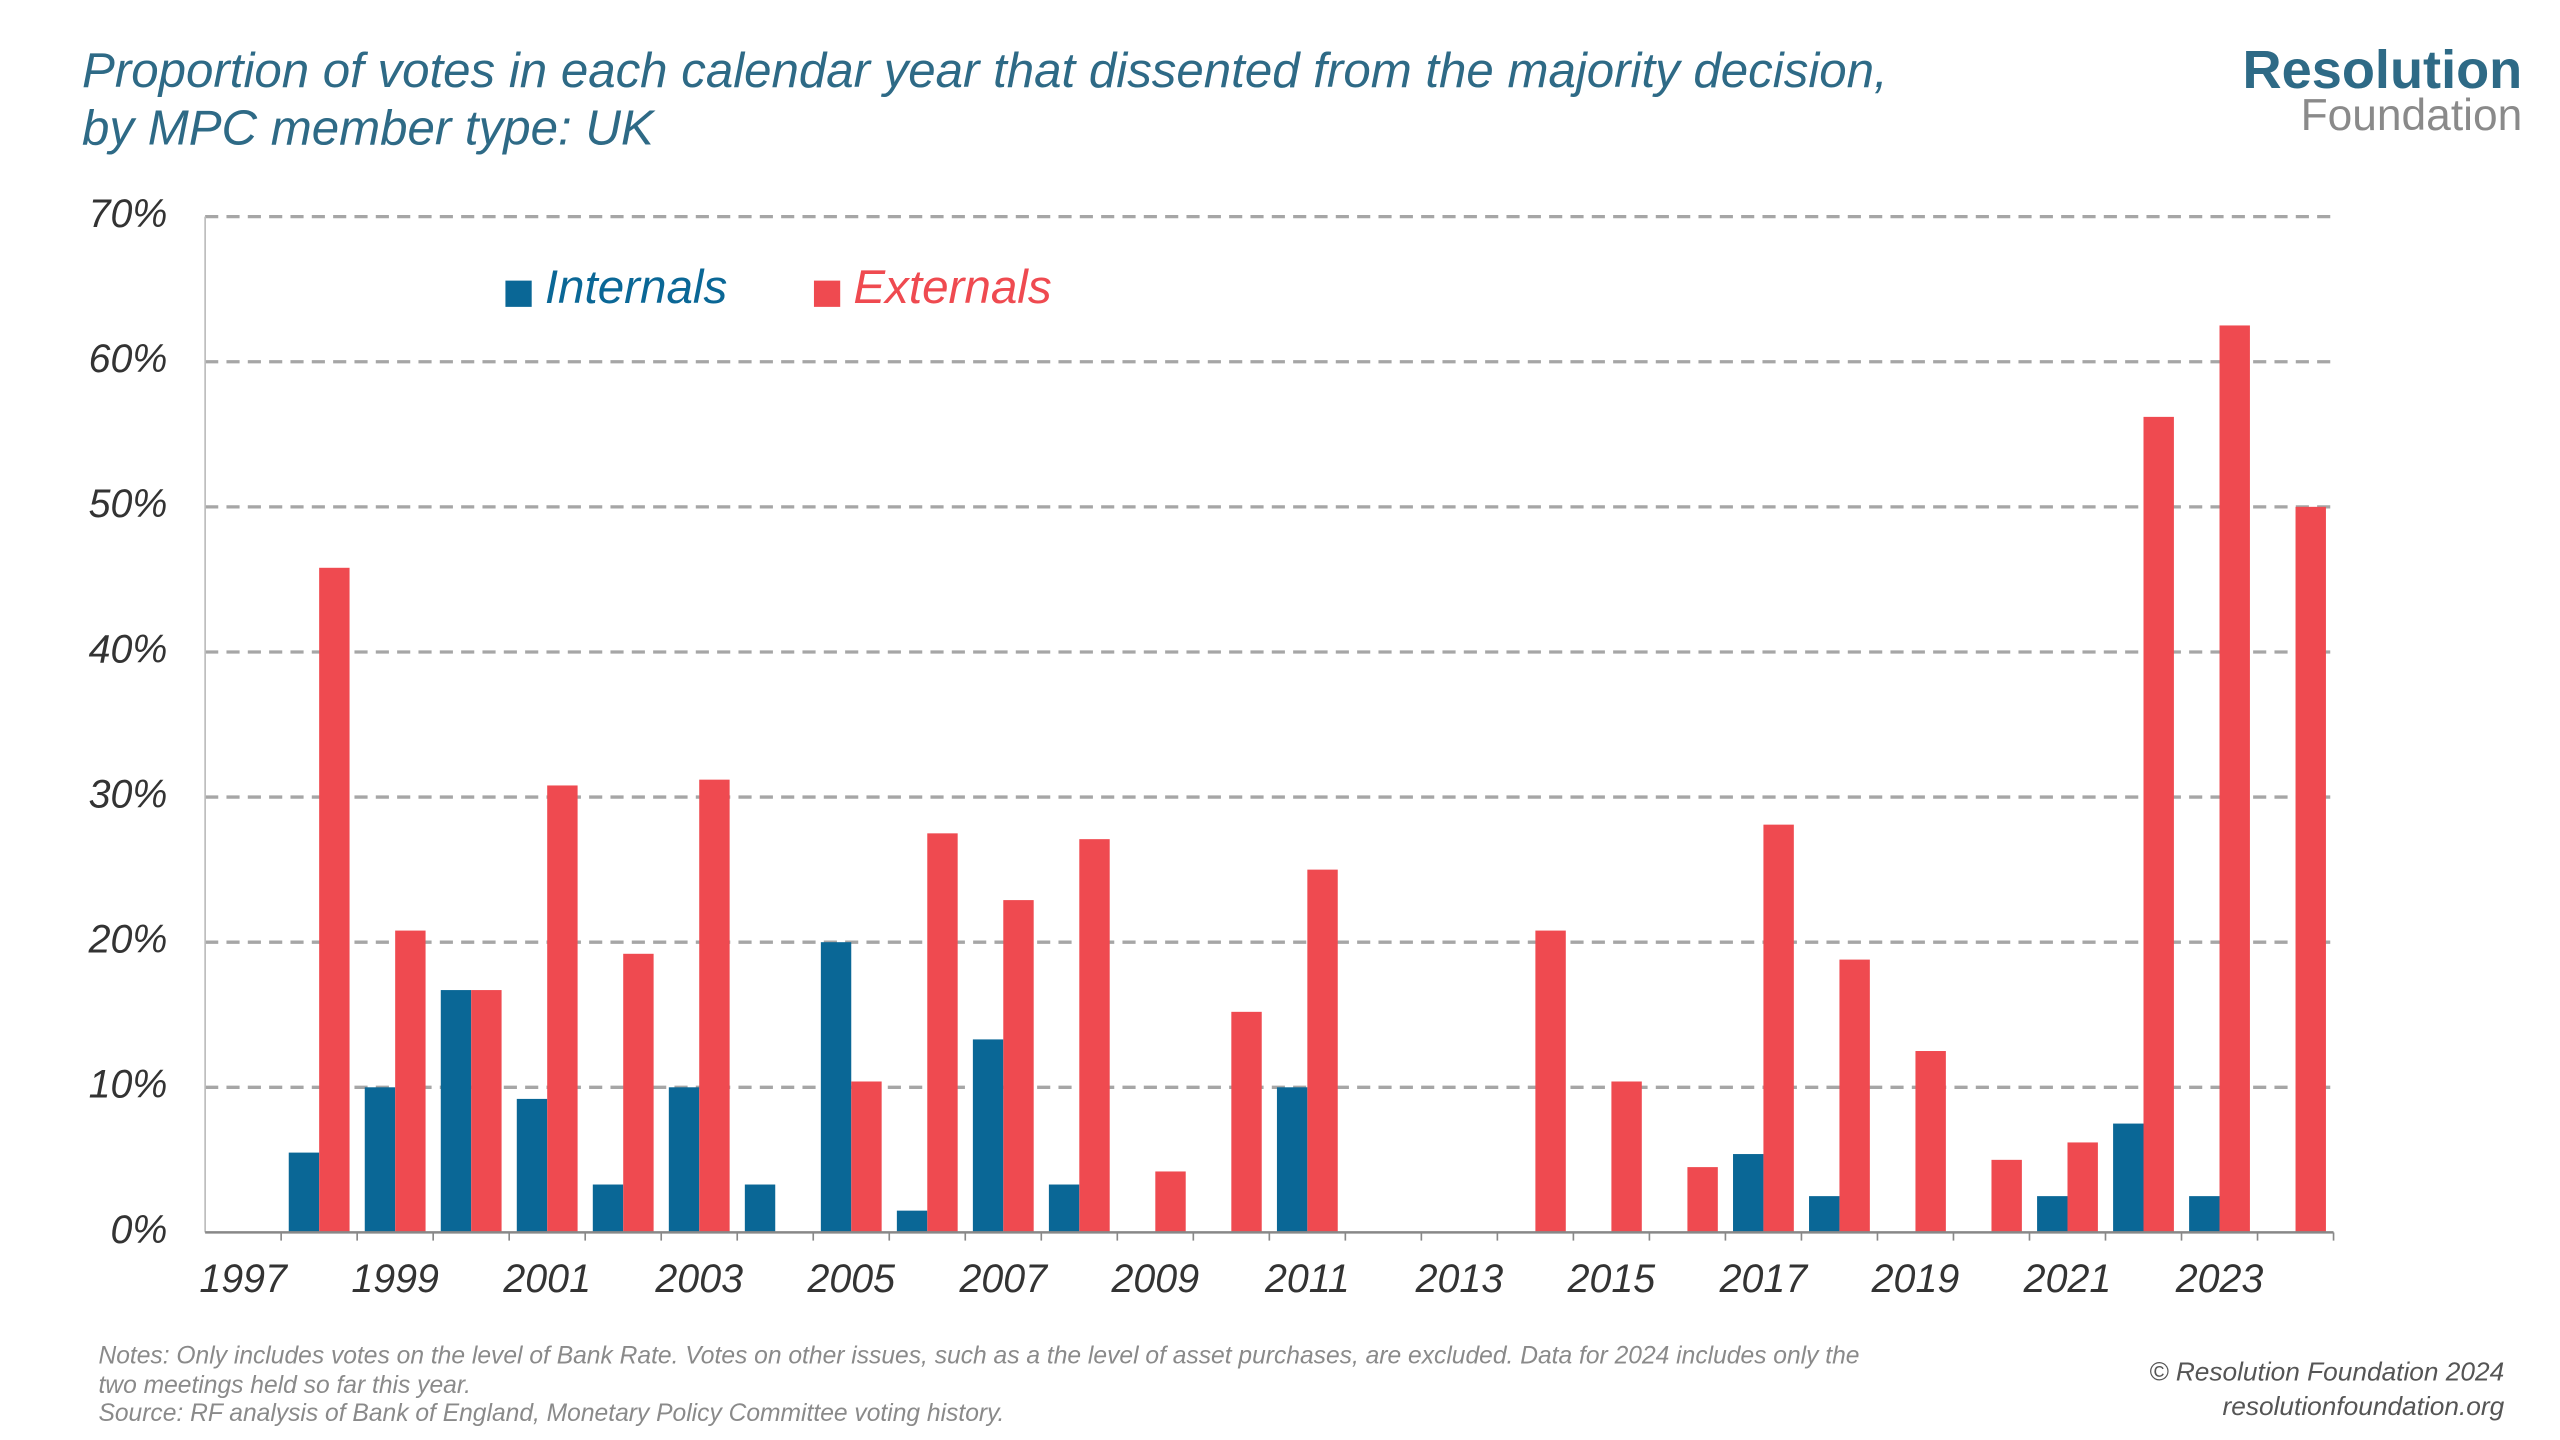 This screenshot has height=1440, width=2560. What do you see at coordinates (395, 1279) in the screenshot?
I see `x-tick-label: 1999` at bounding box center [395, 1279].